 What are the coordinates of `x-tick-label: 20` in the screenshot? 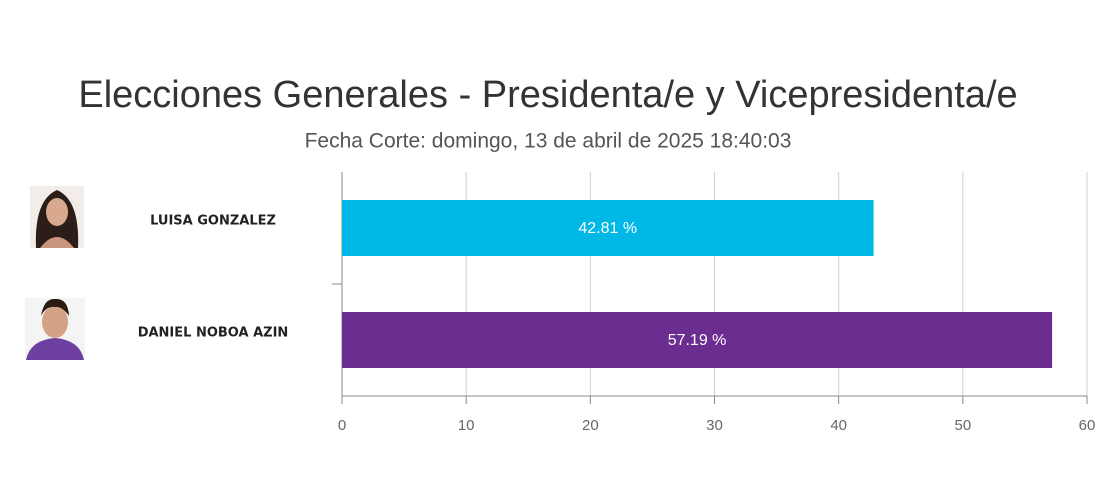 It's located at (590, 425).